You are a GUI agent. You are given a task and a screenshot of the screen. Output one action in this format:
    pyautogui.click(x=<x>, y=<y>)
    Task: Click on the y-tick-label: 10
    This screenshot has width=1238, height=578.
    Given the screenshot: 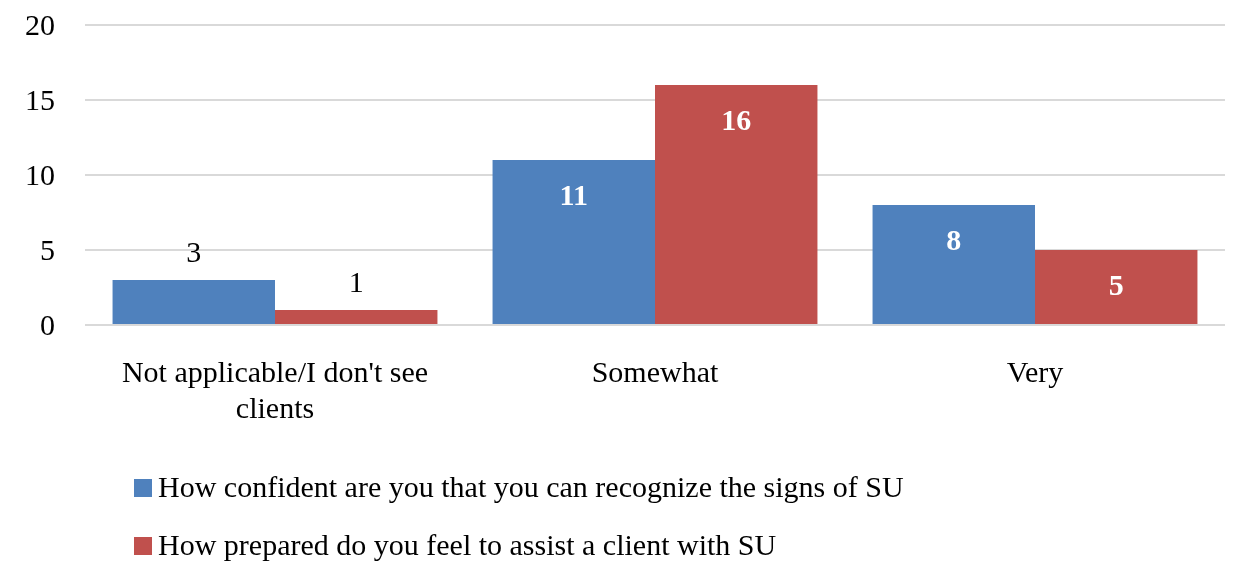 What is the action you would take?
    pyautogui.click(x=40, y=175)
    